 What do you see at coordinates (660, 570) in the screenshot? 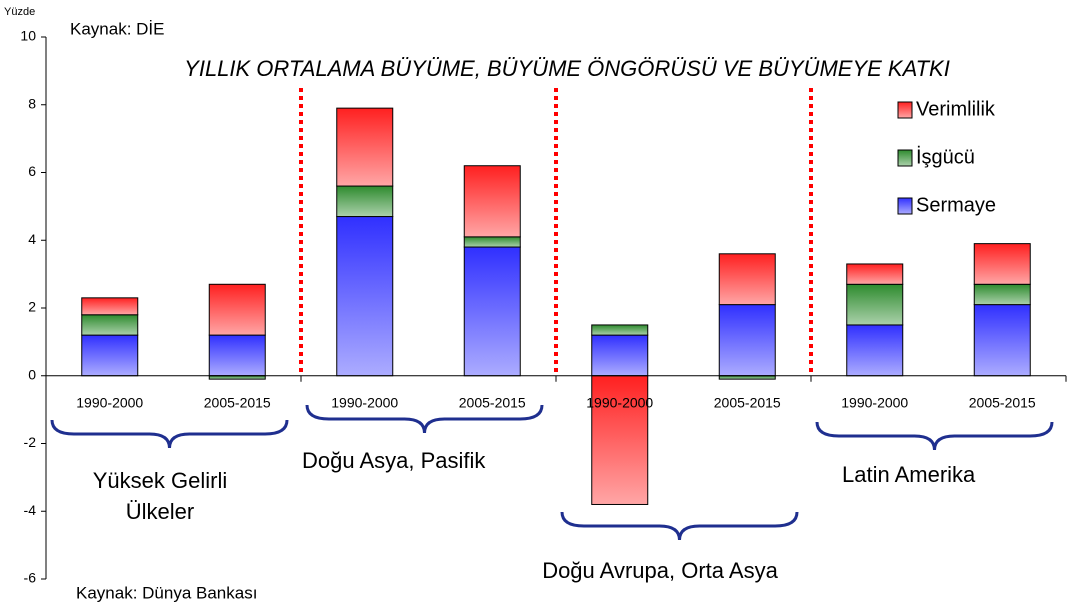
I see `group-label: Doğu Avrupa, Orta Asya` at bounding box center [660, 570].